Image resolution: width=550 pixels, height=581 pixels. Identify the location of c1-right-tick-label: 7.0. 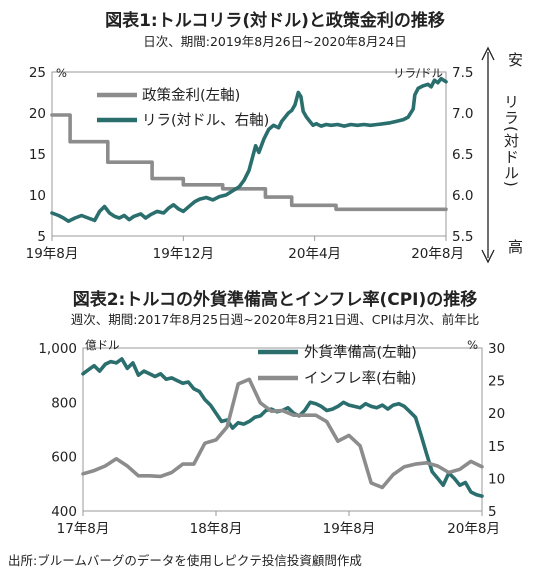
(462, 114).